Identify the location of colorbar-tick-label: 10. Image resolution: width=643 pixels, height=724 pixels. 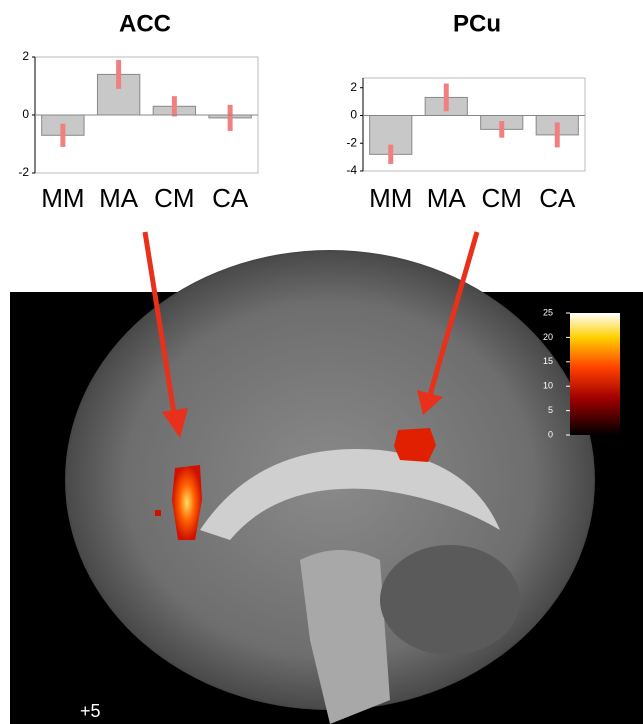
(548, 386).